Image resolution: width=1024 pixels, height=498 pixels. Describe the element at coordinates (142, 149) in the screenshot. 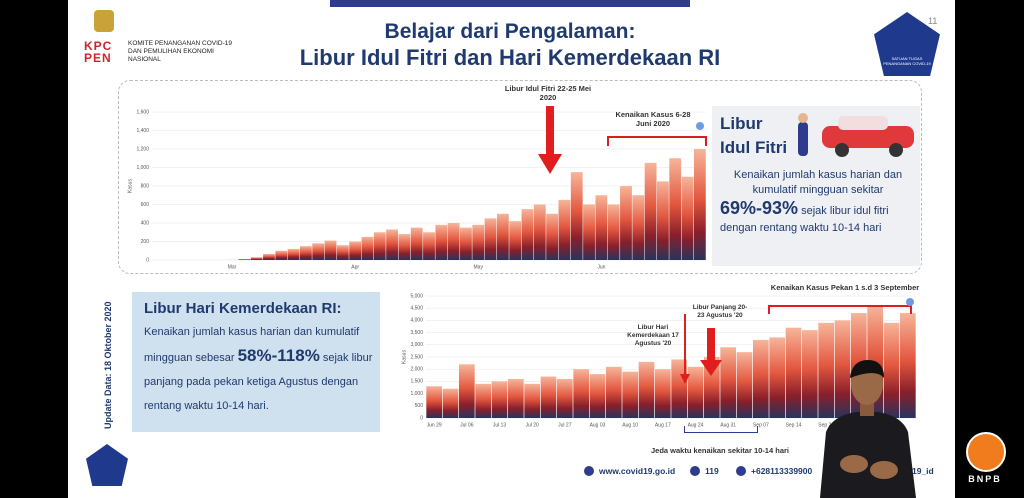

I see `y-tick-label: 1,200` at that location.